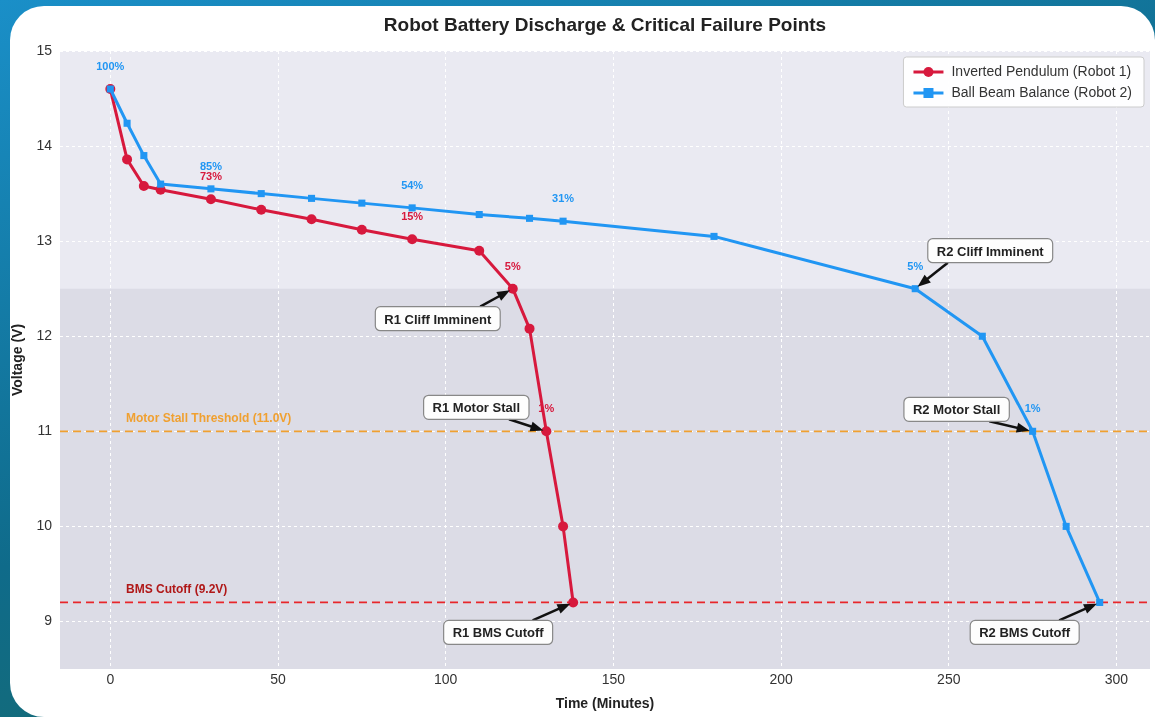 The height and width of the screenshot is (717, 1155). What do you see at coordinates (438, 319) in the screenshot?
I see `annotation: R1 Cliff Imminent` at bounding box center [438, 319].